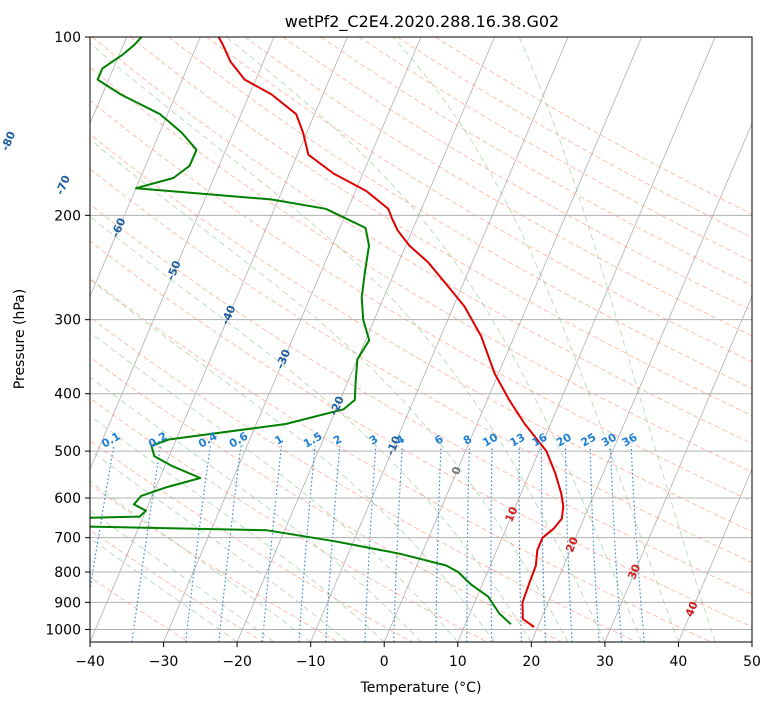 The width and height of the screenshot is (775, 708). I want to click on mixing-ratio-label: 6, so click(439, 439).